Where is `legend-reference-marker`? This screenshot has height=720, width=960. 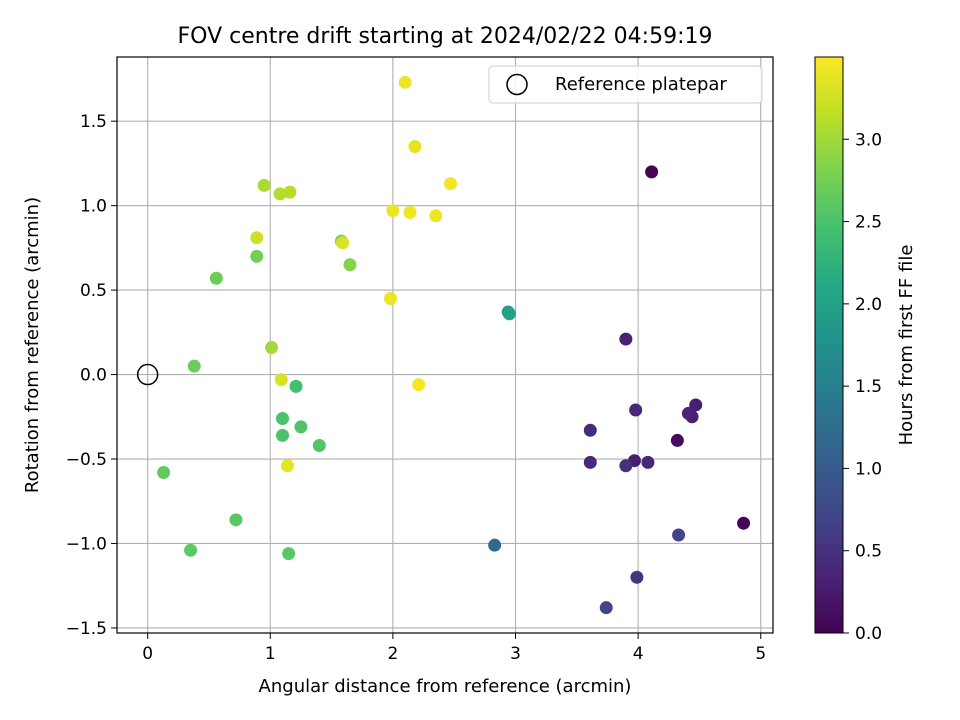 legend-reference-marker is located at coordinates (517, 84).